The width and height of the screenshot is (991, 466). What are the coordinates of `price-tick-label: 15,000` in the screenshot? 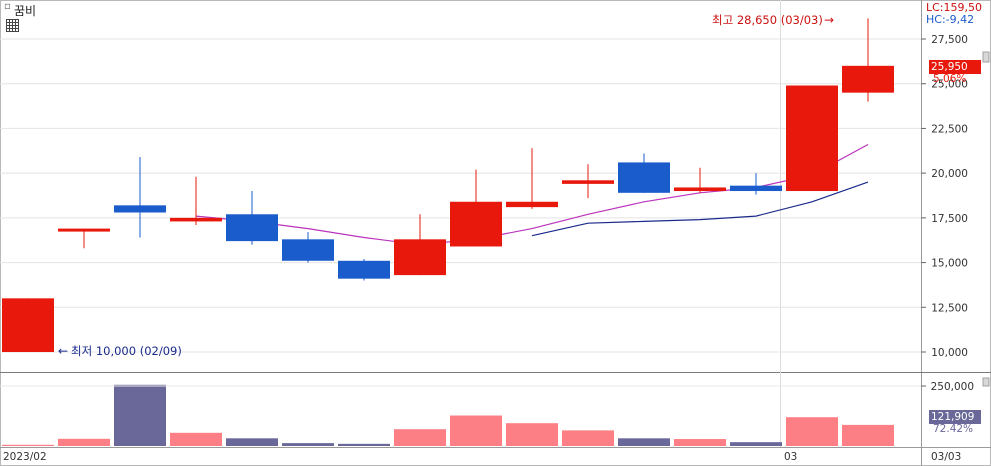 It's located at (949, 264).